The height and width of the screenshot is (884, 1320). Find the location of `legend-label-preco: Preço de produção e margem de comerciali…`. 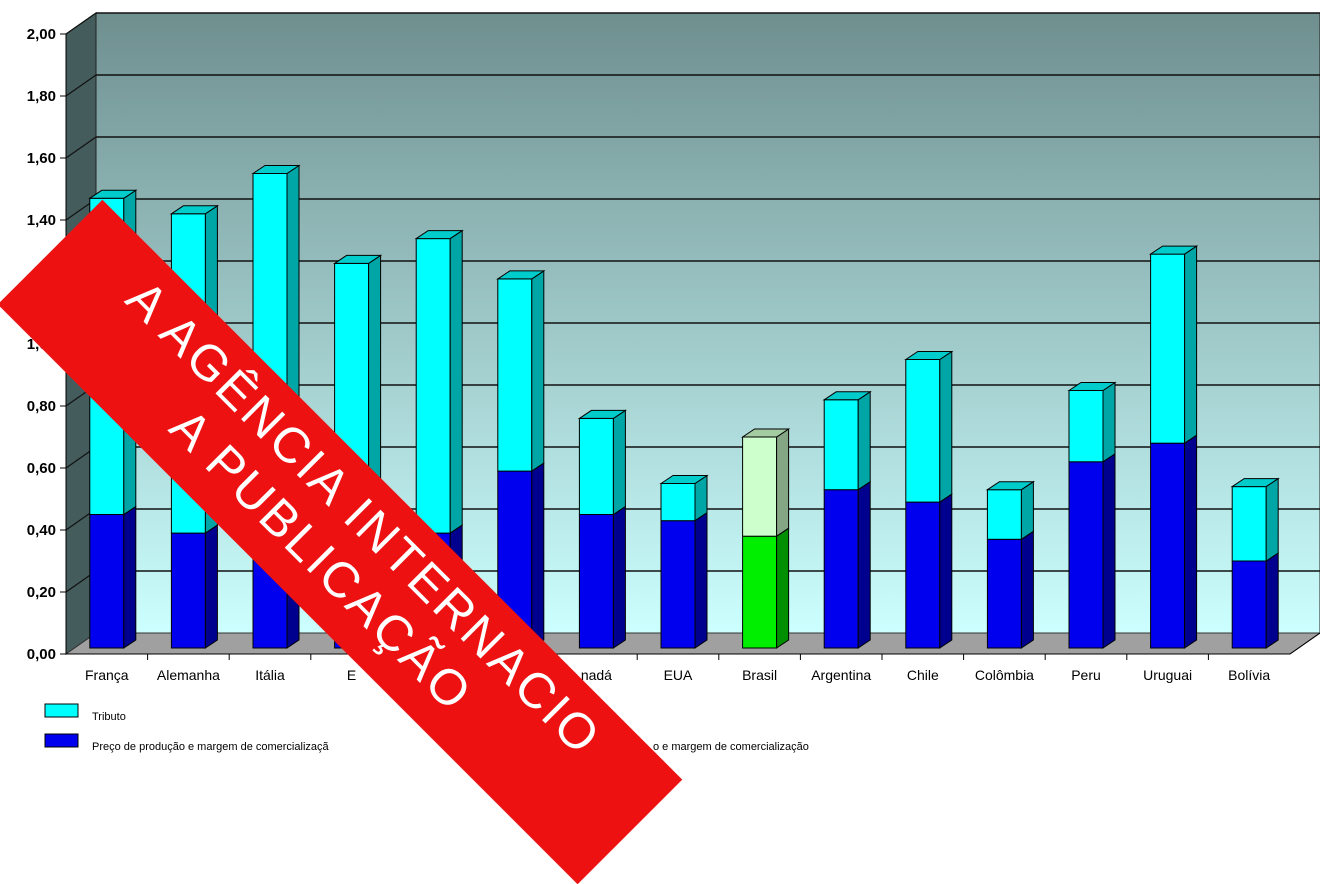

legend-label-preco: Preço de produção e margem de comerciali… is located at coordinates (211, 747).